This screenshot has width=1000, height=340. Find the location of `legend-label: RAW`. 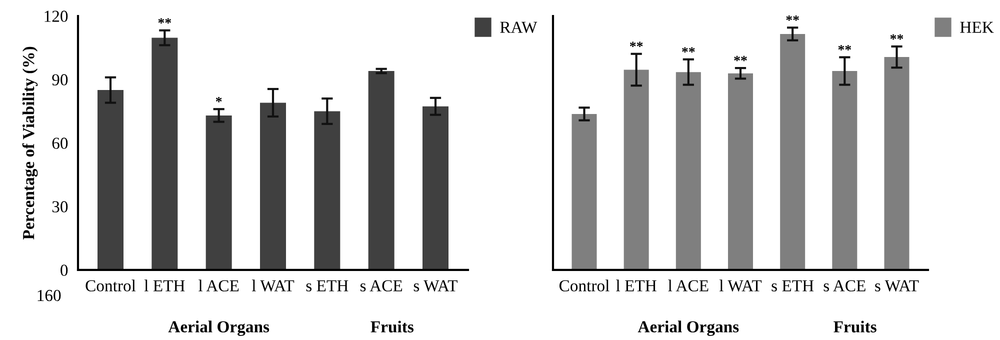

legend-label: RAW is located at coordinates (519, 27).